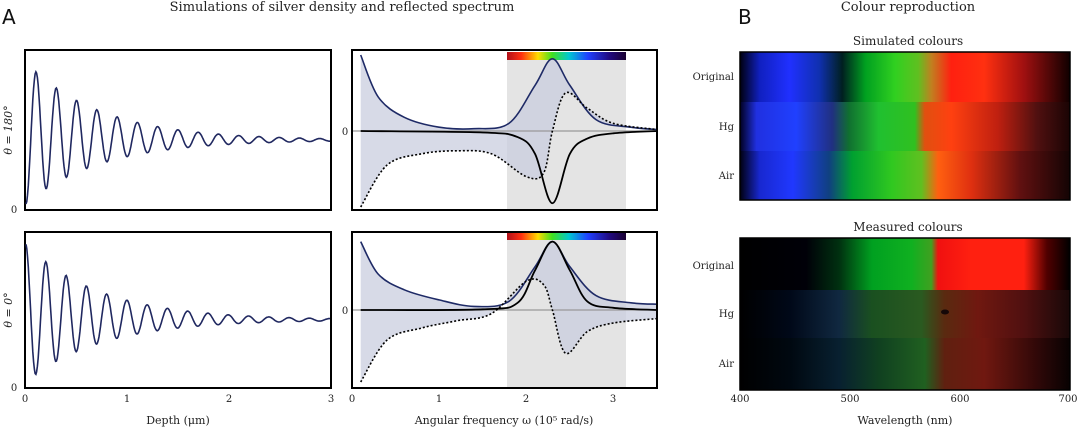 This screenshot has width=1080, height=429. Describe the element at coordinates (178, 399) in the screenshot. I see `depth-x-ticks: 0 1 2 3` at that location.